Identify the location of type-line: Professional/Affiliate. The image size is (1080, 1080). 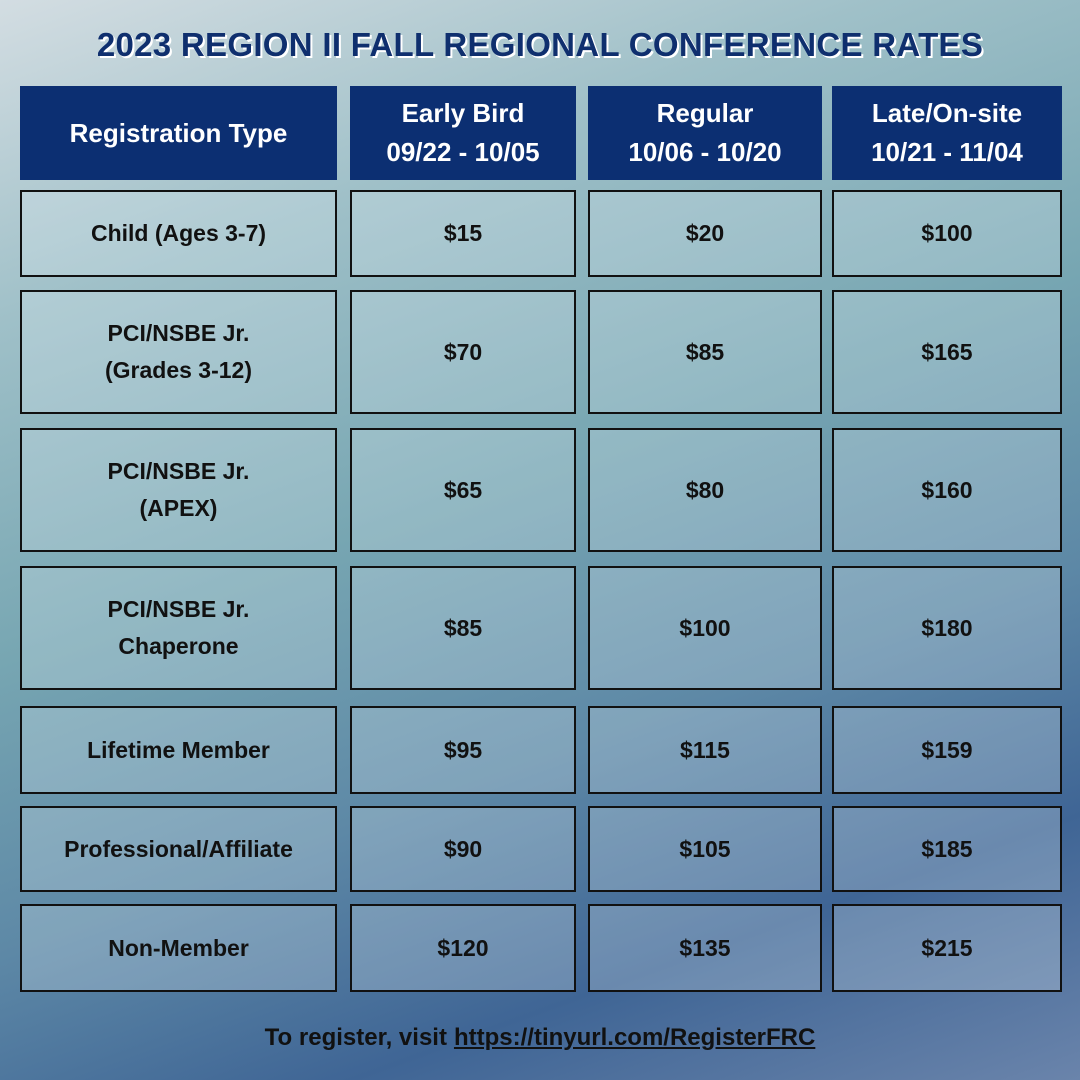
(178, 848).